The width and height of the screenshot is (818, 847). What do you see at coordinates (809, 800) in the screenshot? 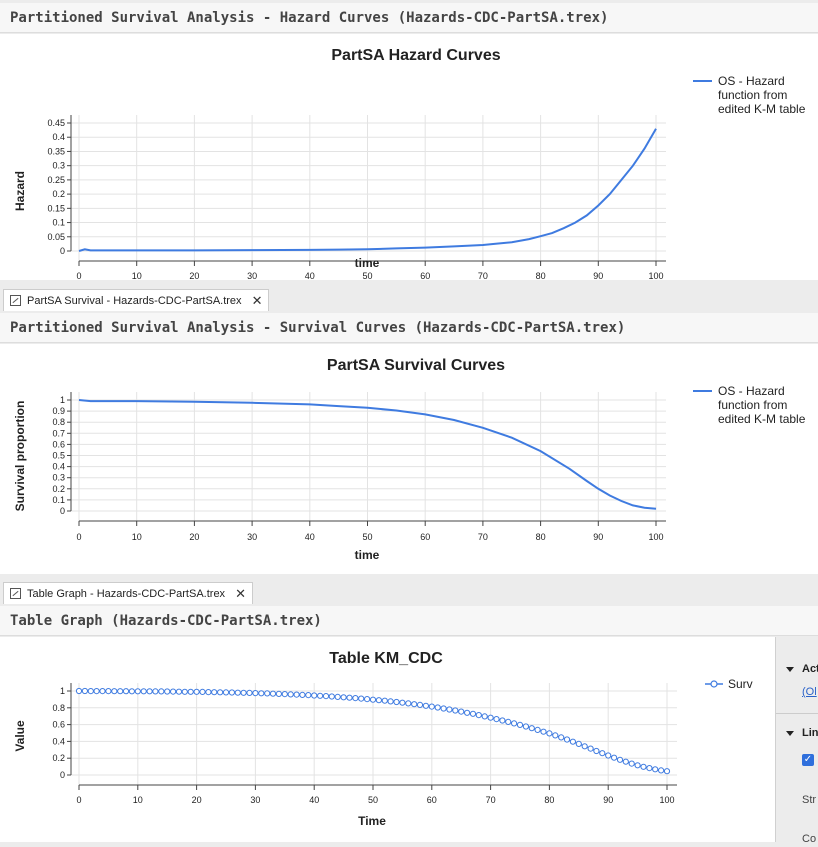
I see `stroke-label: Str` at bounding box center [809, 800].